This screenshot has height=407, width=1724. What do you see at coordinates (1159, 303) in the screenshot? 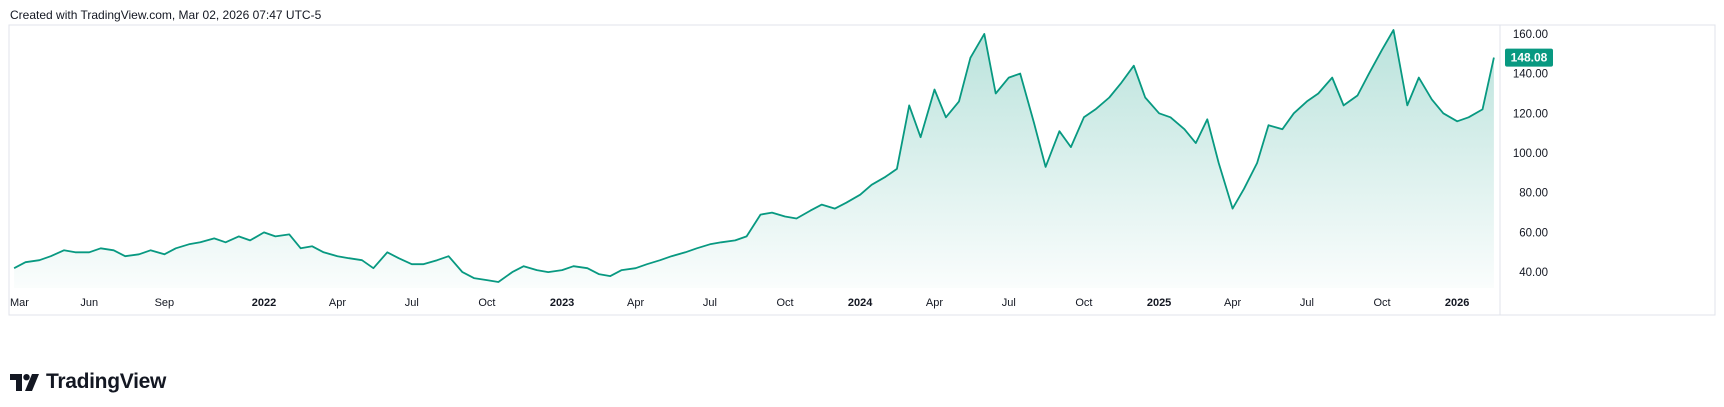
I see `x-tick-label: 2025` at bounding box center [1159, 303].